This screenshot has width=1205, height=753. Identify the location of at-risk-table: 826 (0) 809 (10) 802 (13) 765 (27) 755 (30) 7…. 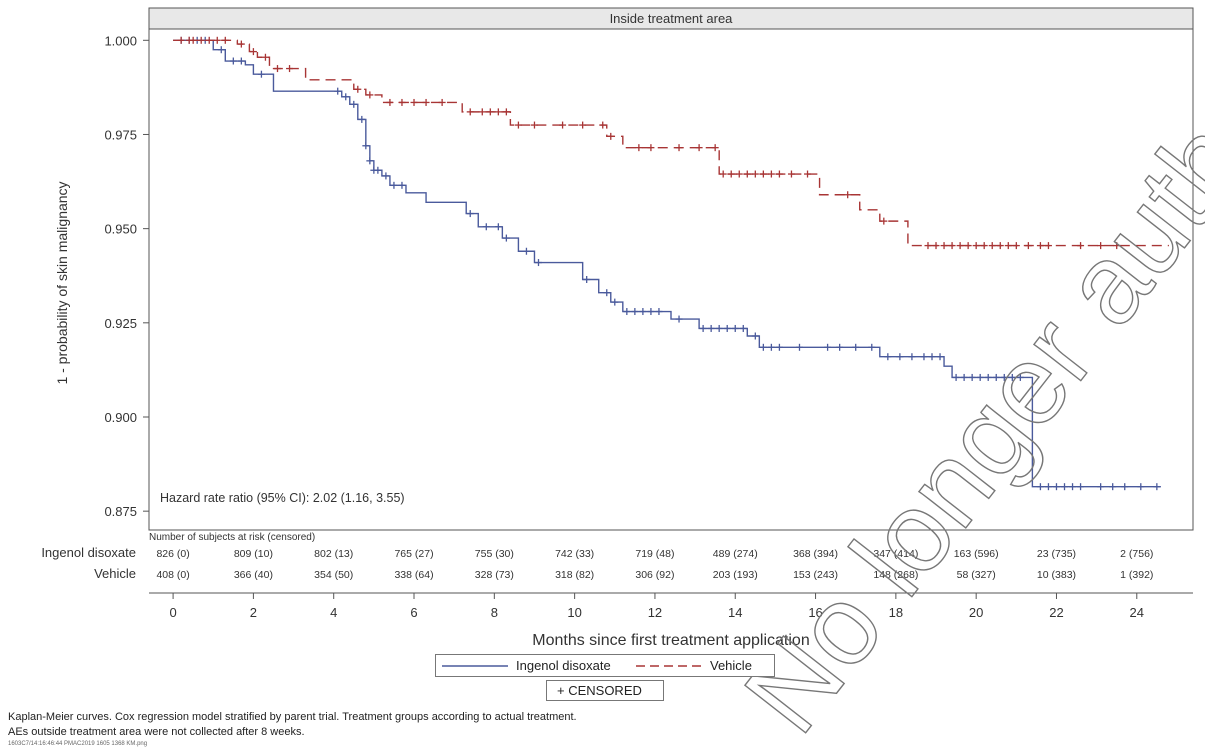
(654, 564).